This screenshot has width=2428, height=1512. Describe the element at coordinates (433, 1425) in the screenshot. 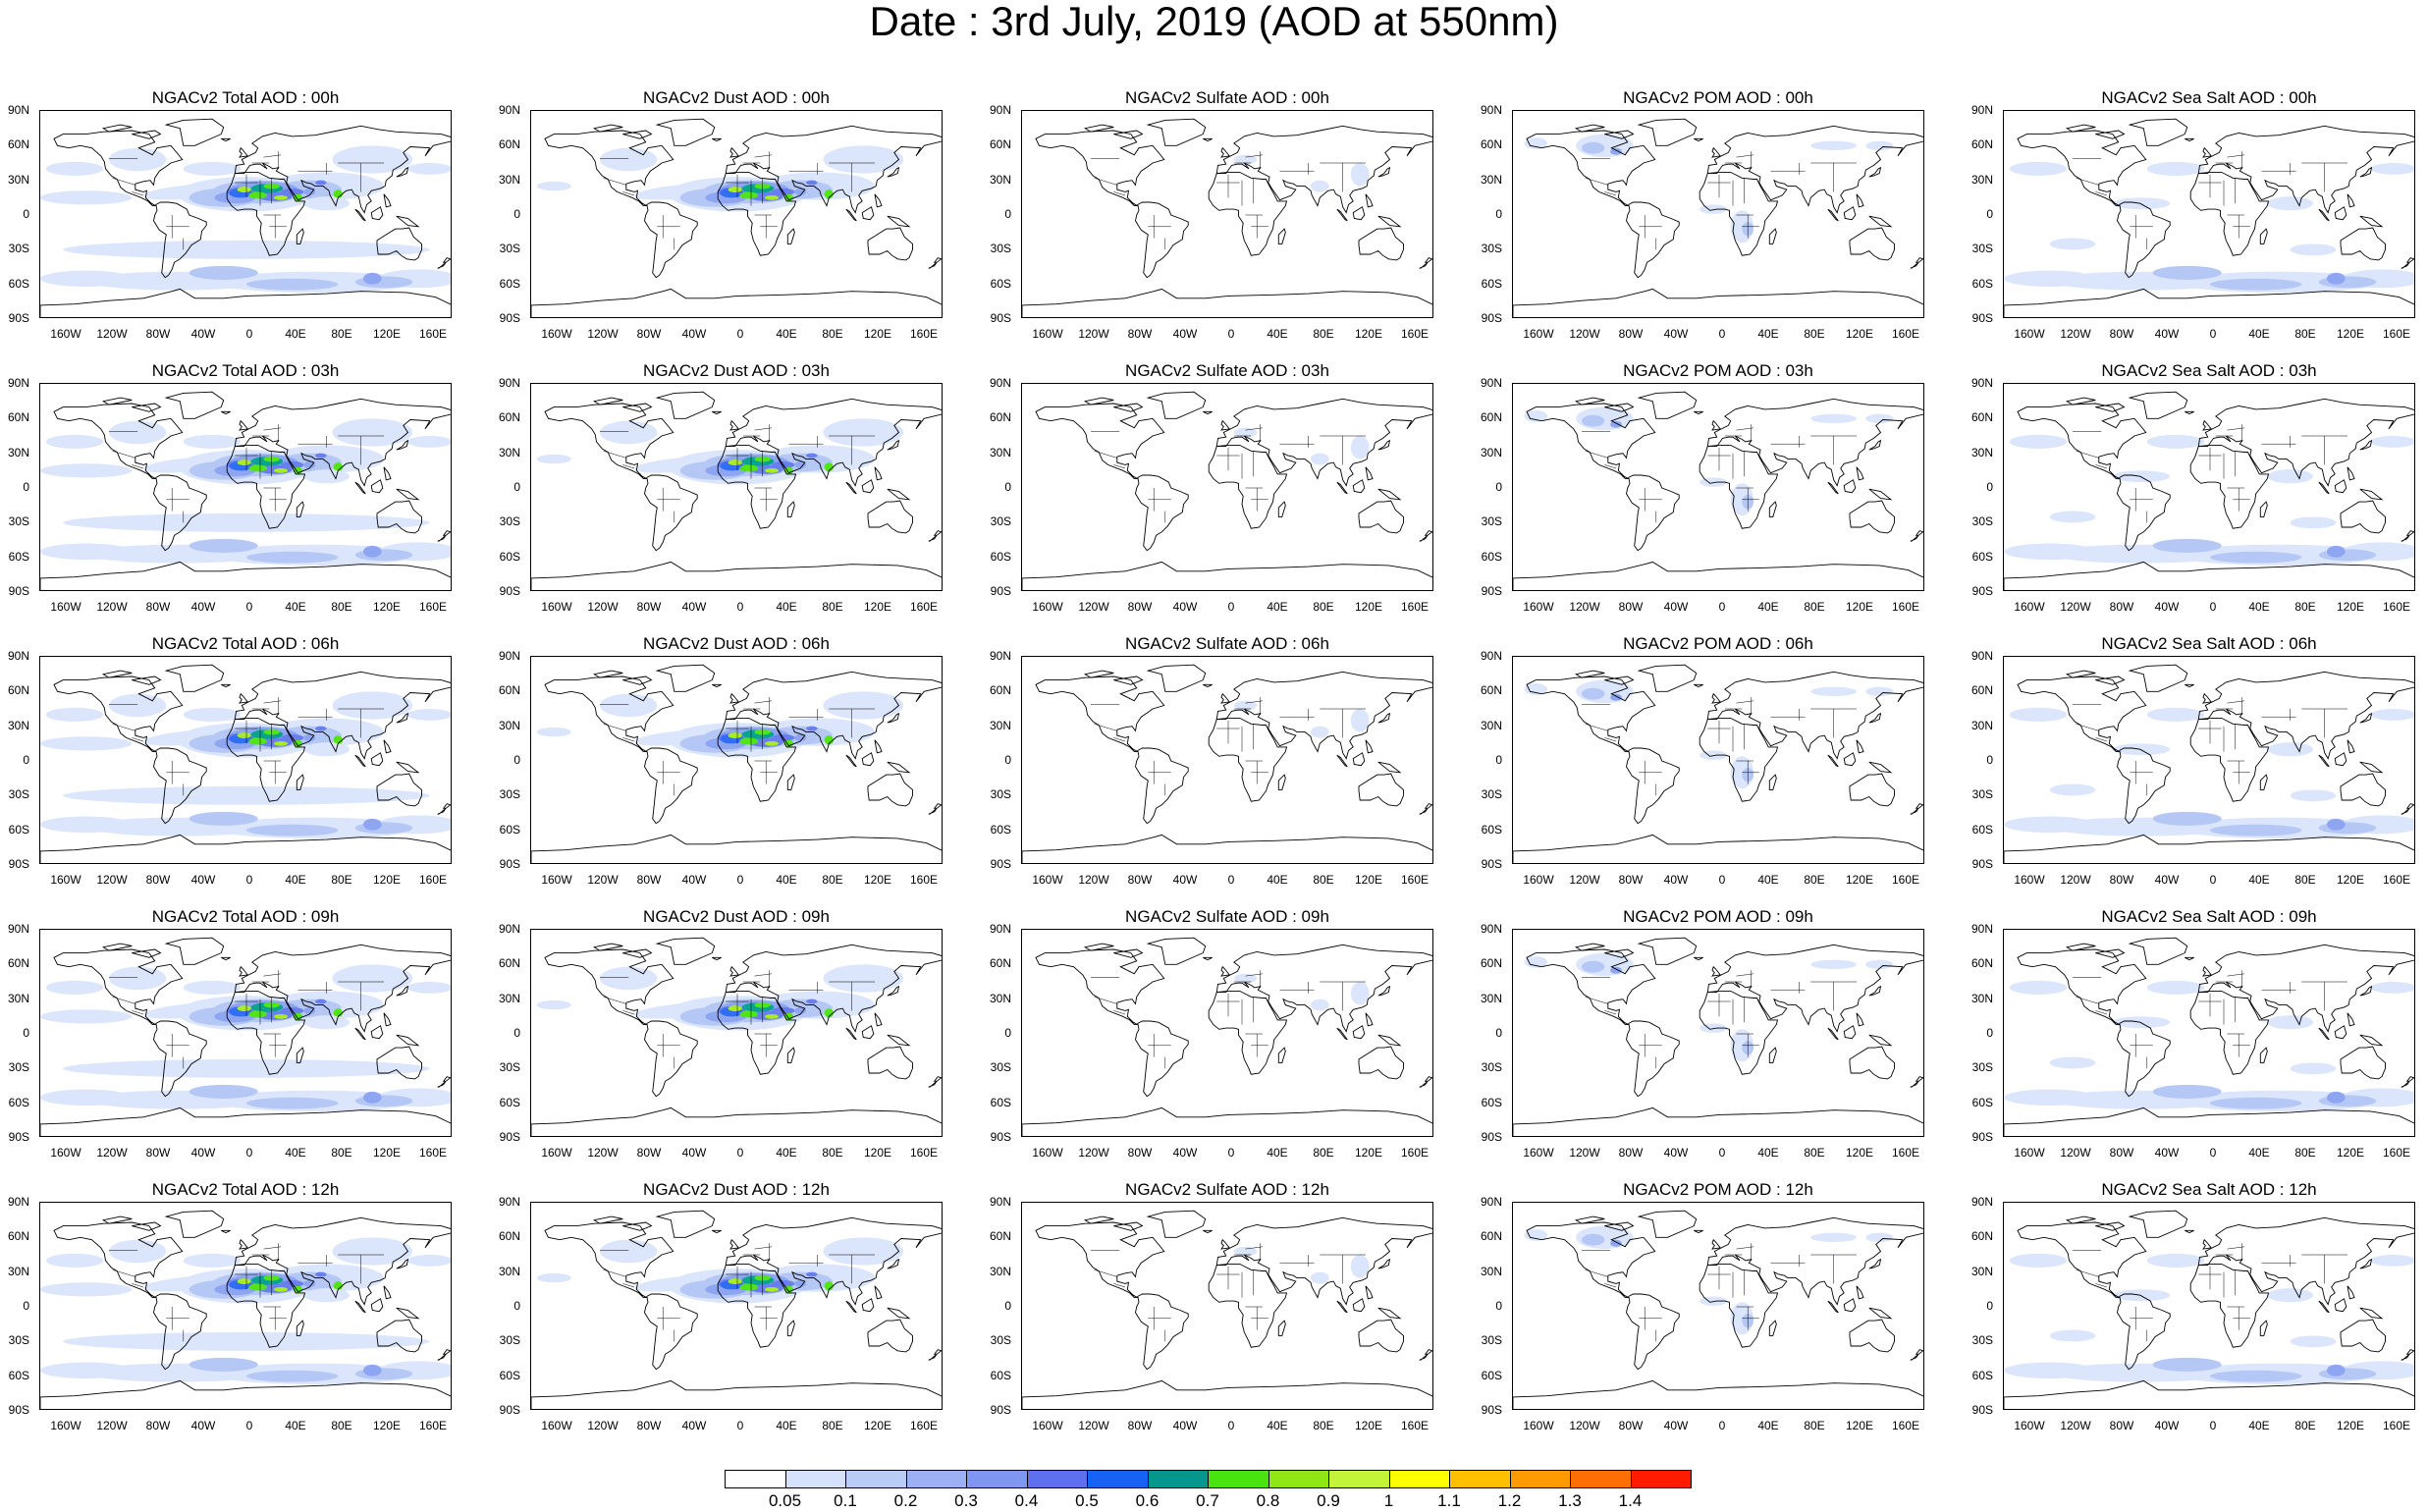

I see `lon-tick-label: 160E` at that location.